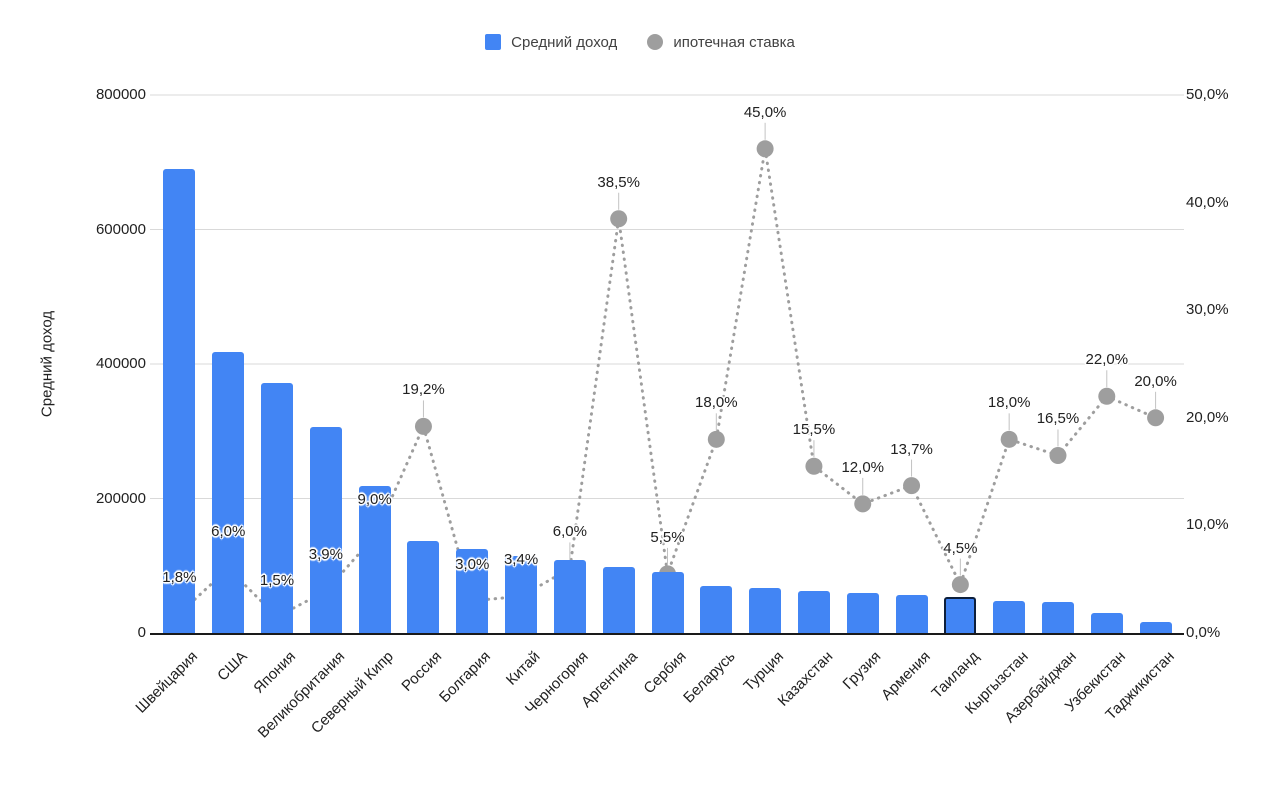  Describe the element at coordinates (1207, 525) in the screenshot. I see `right-axis-tick-10,0%: 10,0%` at that location.